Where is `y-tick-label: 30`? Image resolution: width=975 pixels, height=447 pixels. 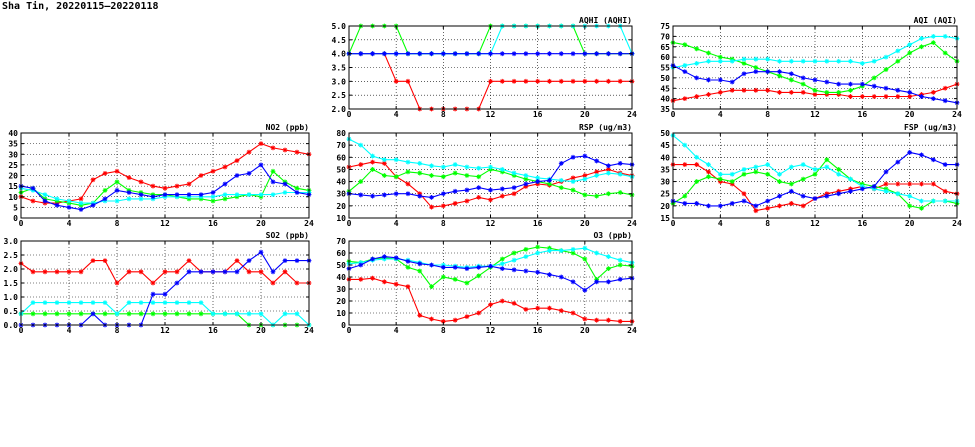 y-tick-label: 30 is located at coordinates (13, 154).